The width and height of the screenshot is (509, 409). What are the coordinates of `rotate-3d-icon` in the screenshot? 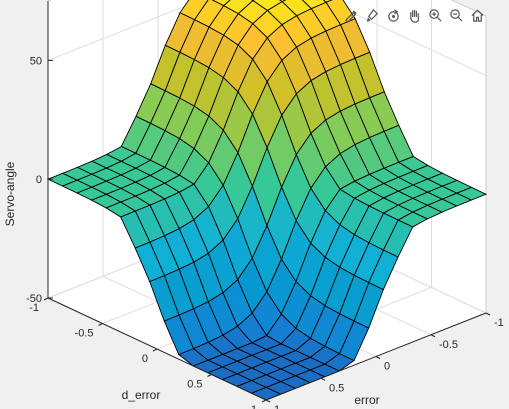 It's located at (393, 15).